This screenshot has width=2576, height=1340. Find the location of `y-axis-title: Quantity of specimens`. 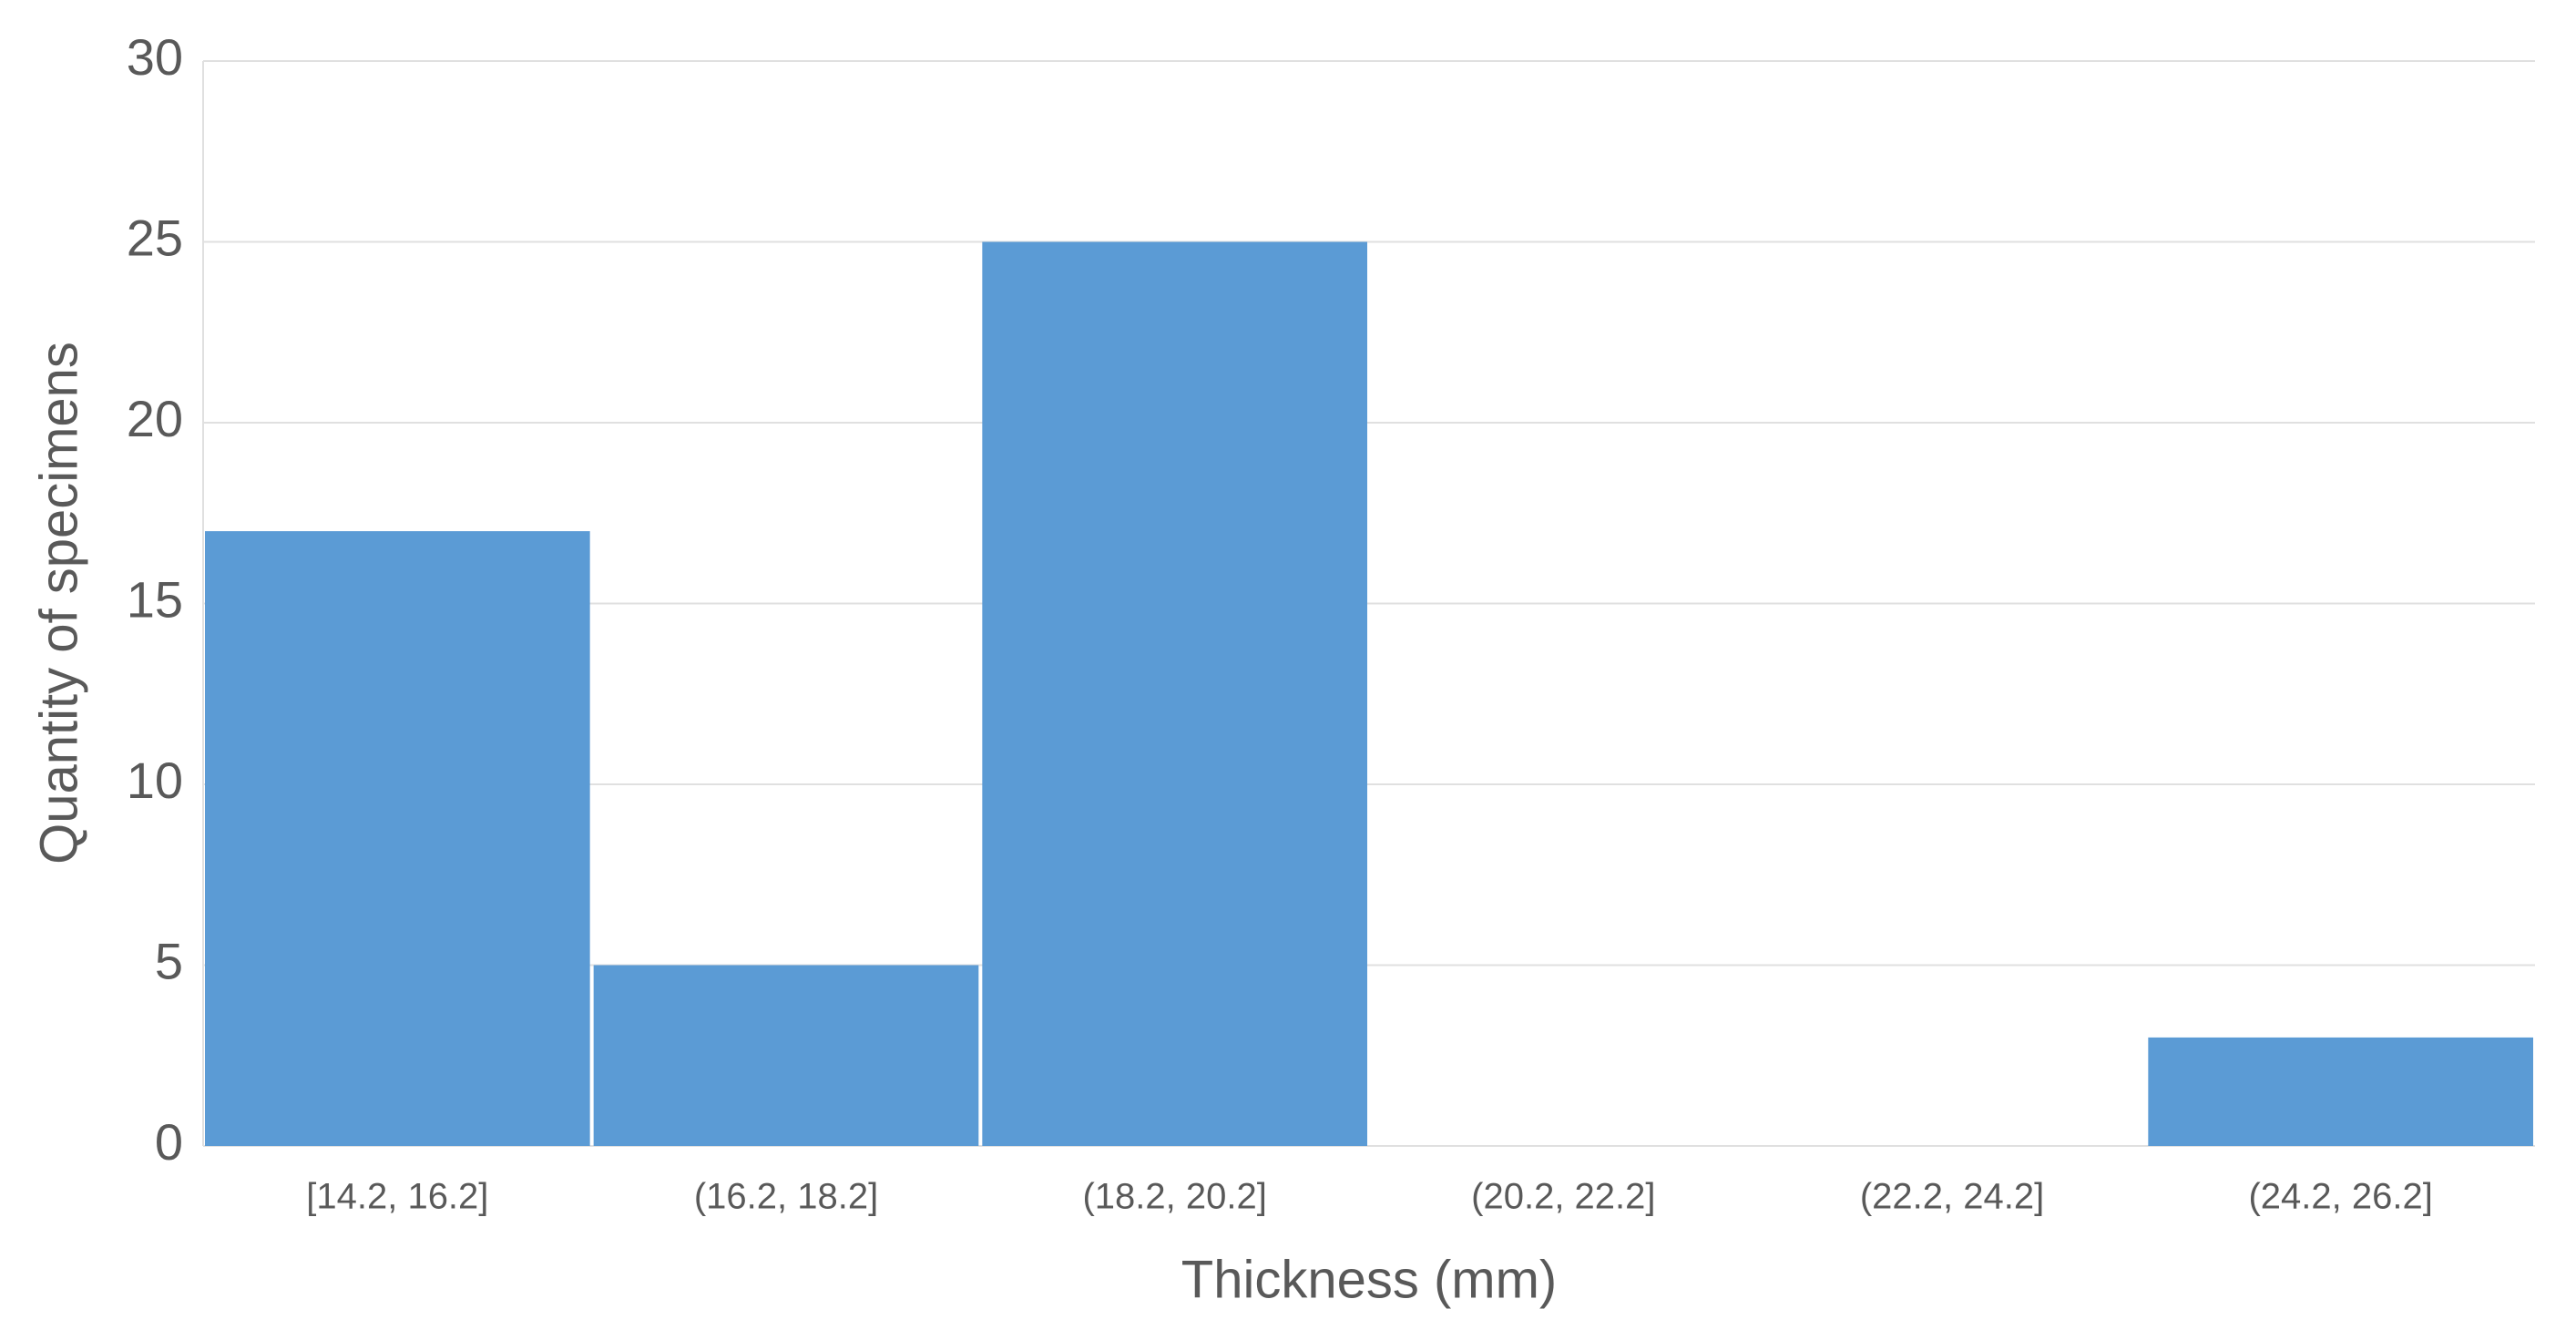

y-axis-title: Quantity of specimens is located at coordinates (58, 603).